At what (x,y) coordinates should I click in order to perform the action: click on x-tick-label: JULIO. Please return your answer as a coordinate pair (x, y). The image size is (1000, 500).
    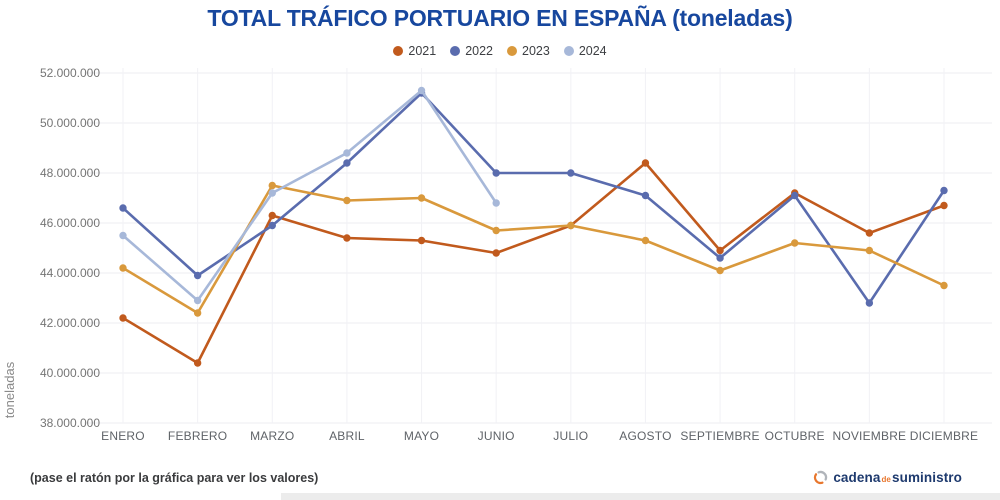
    Looking at the image, I should click on (570, 436).